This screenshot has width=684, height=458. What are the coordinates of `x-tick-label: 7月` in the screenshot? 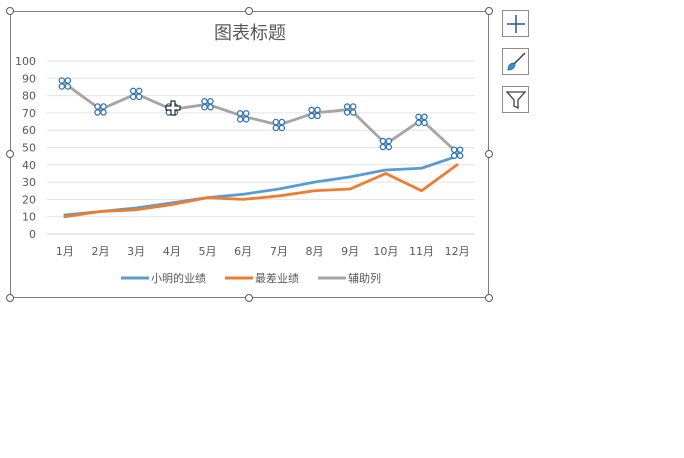 It's located at (279, 251).